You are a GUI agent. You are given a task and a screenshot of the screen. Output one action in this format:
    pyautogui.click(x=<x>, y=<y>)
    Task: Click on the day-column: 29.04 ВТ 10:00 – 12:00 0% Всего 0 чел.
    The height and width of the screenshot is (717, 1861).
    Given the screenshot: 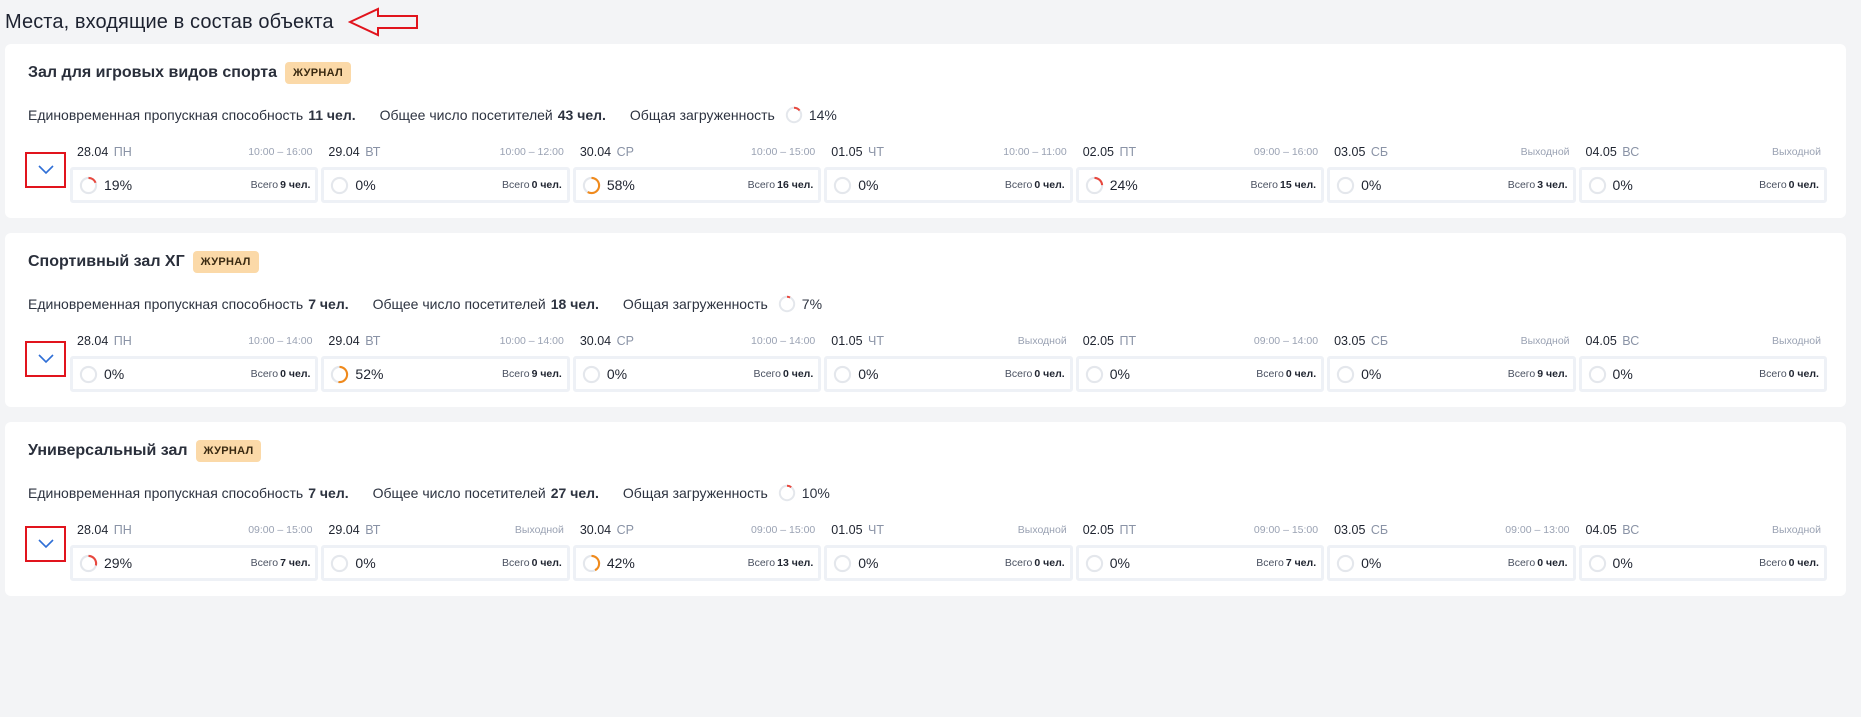 What is the action you would take?
    pyautogui.click(x=445, y=172)
    